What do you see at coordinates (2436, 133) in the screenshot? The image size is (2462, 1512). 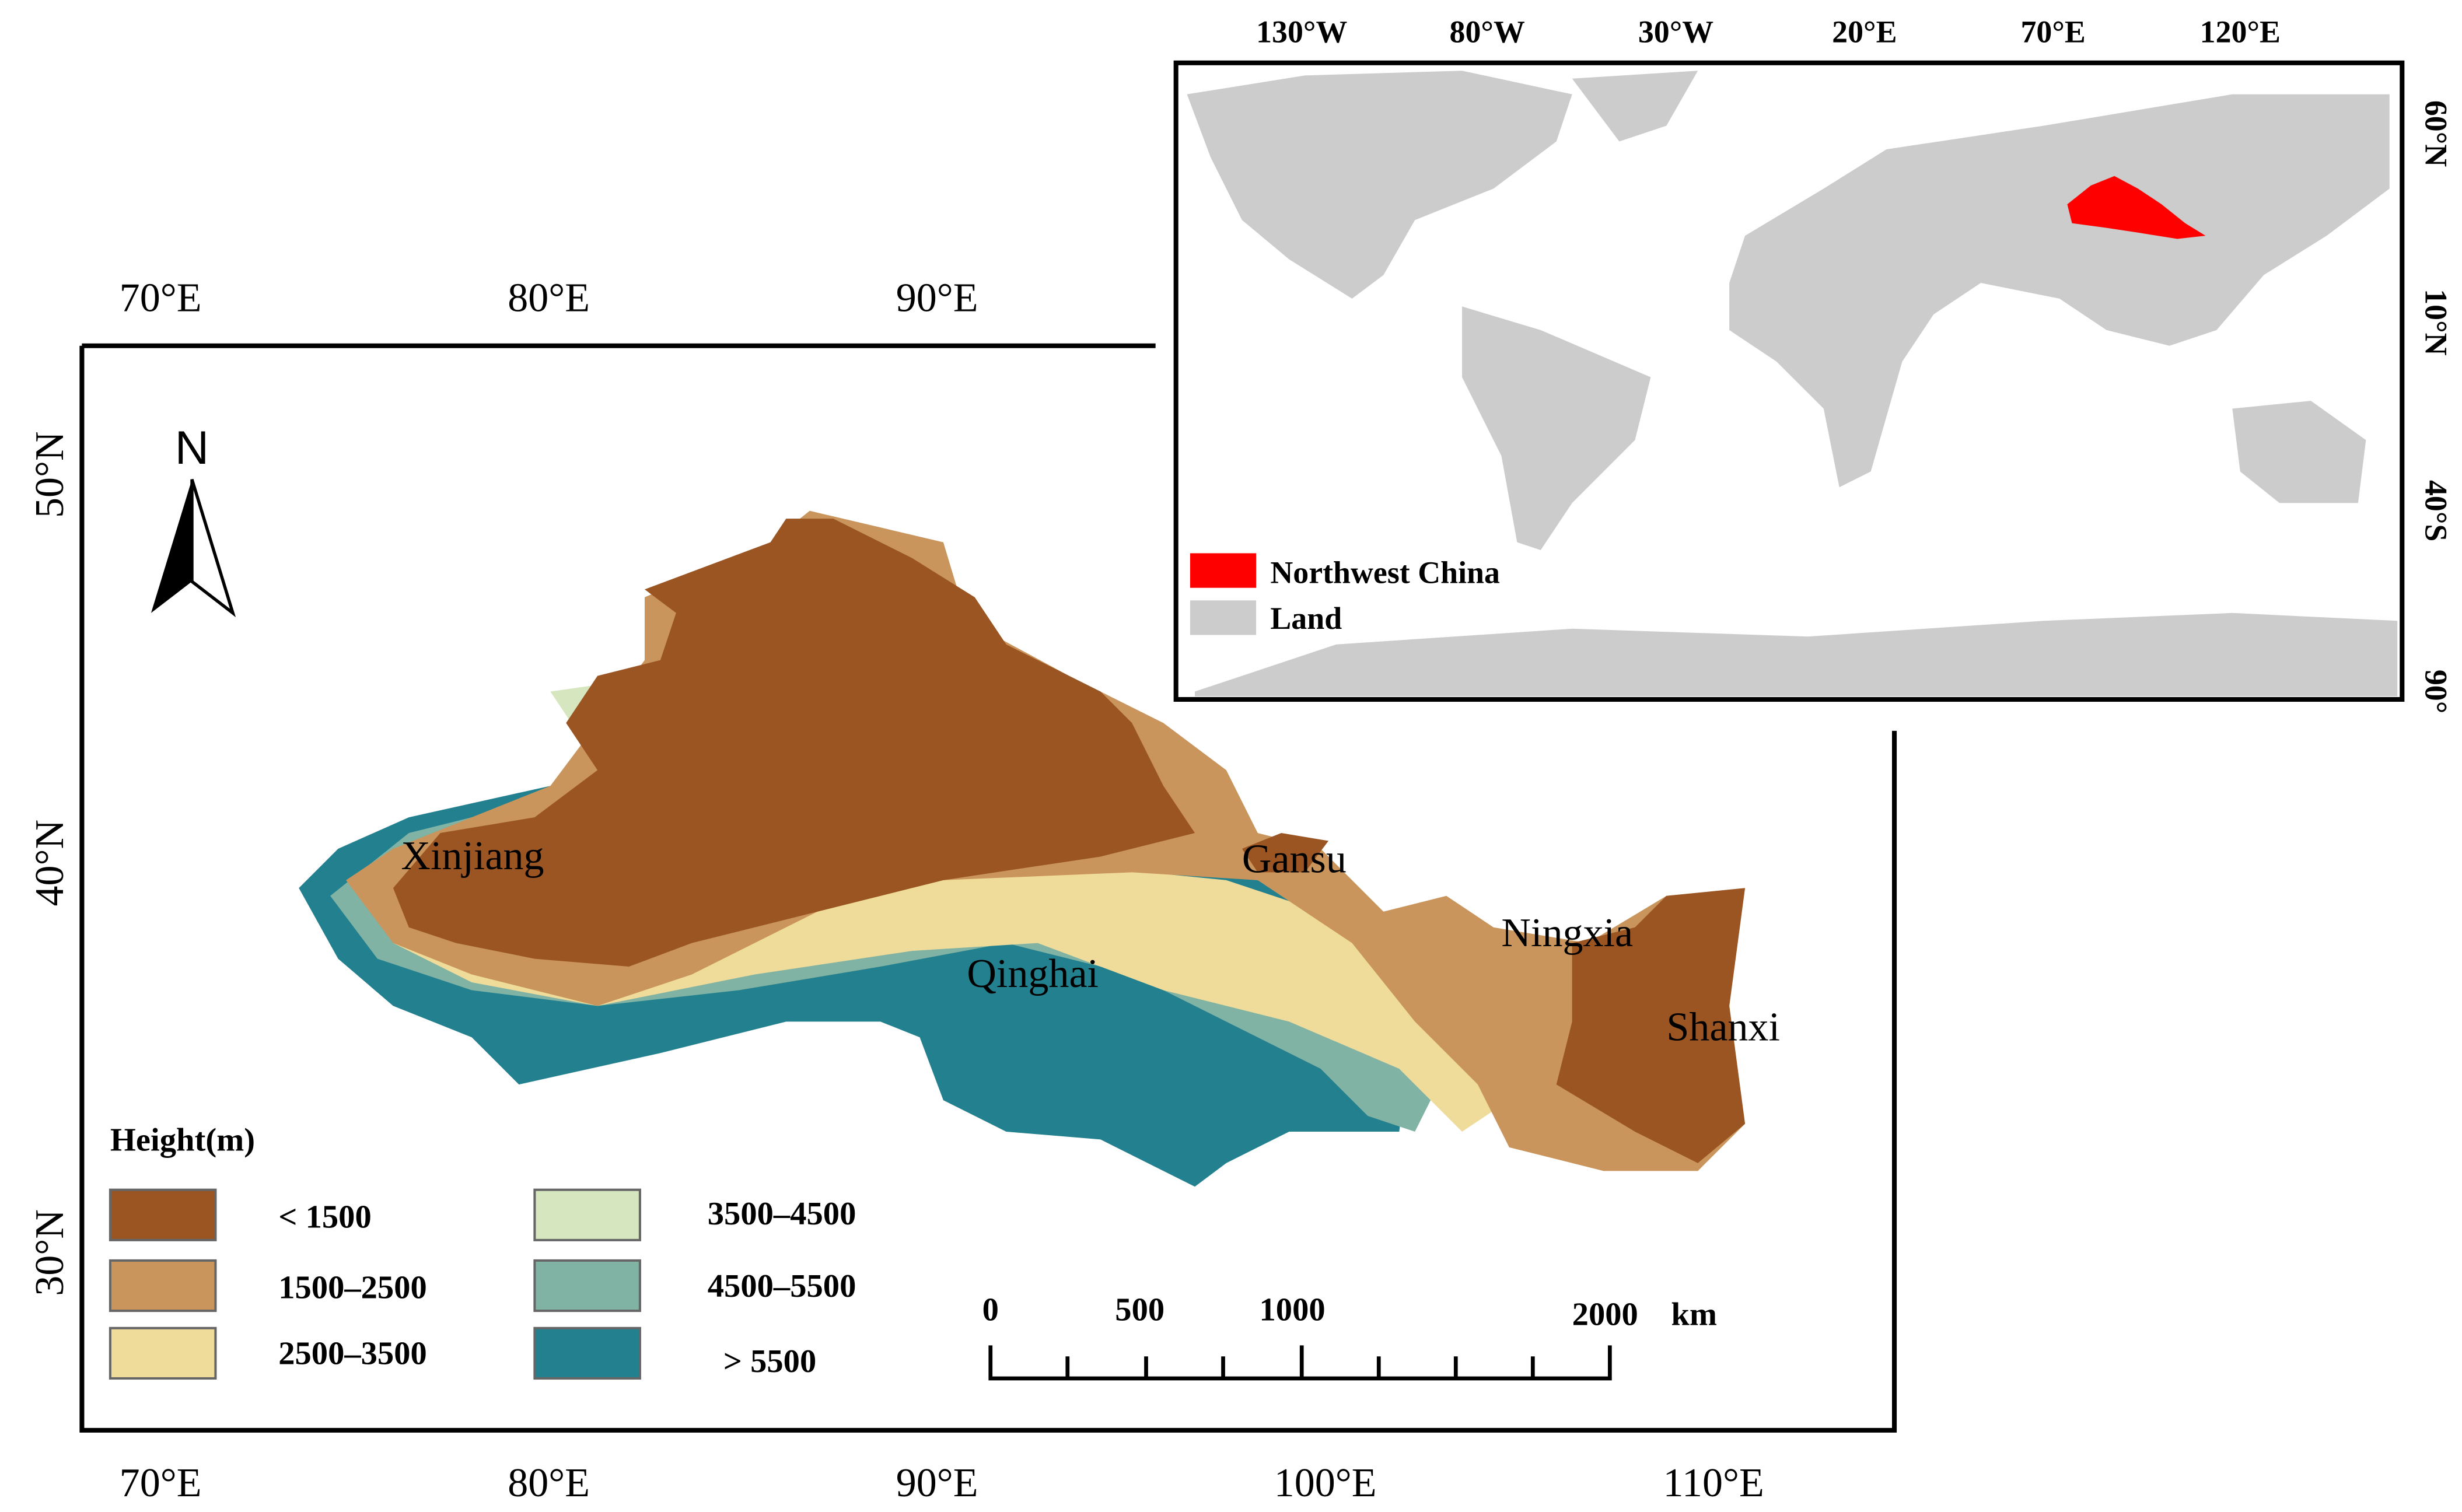 I see `inset-right-tick-label: 60°N` at bounding box center [2436, 133].